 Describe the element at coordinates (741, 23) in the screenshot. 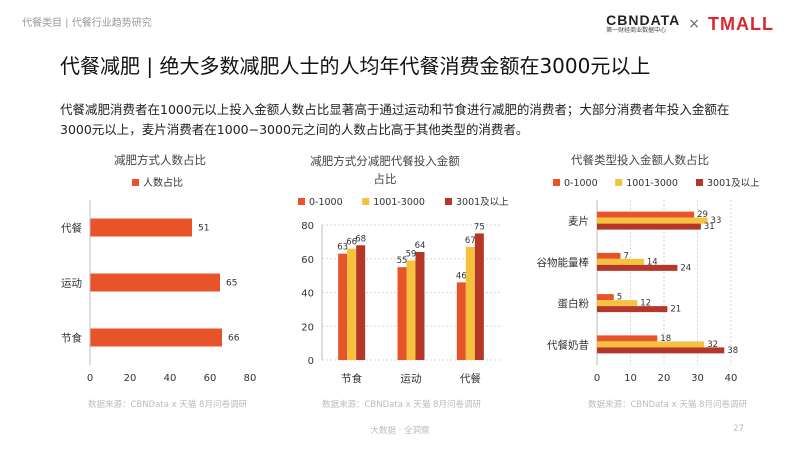

I see `tmall-logo: TMALL` at that location.